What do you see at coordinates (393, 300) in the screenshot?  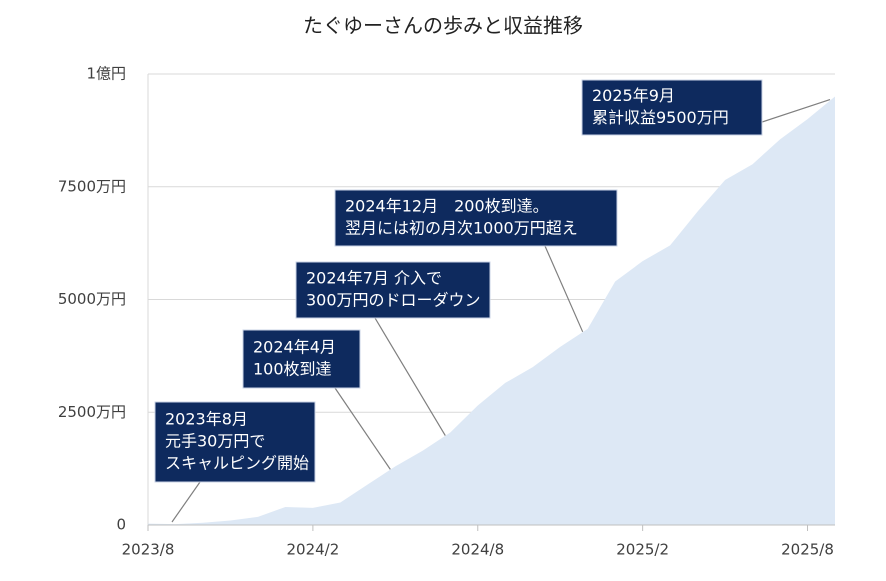 I see `annotation-text: 300万円のドローダウン` at bounding box center [393, 300].